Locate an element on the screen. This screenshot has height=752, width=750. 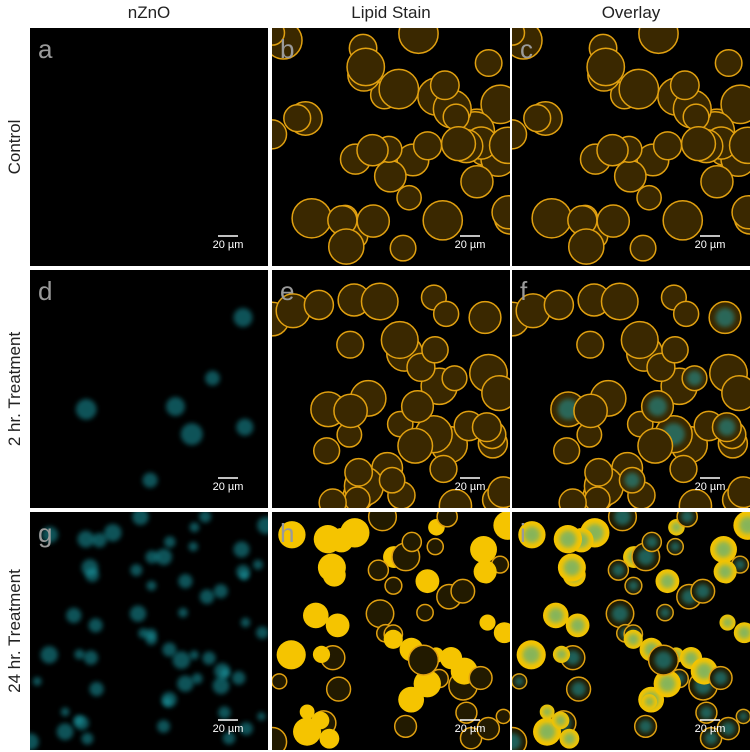
panel-letter: a is located at coordinates (45, 49).